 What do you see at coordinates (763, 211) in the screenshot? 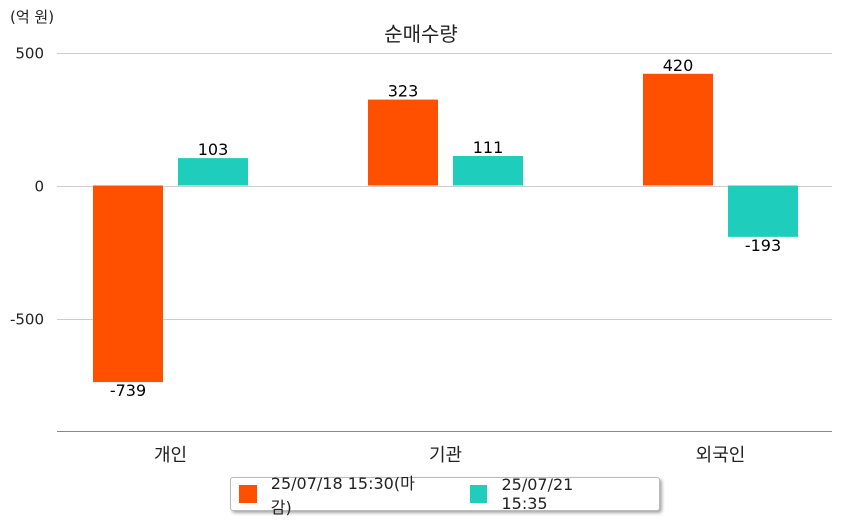
I see `bar-2-외국인` at bounding box center [763, 211].